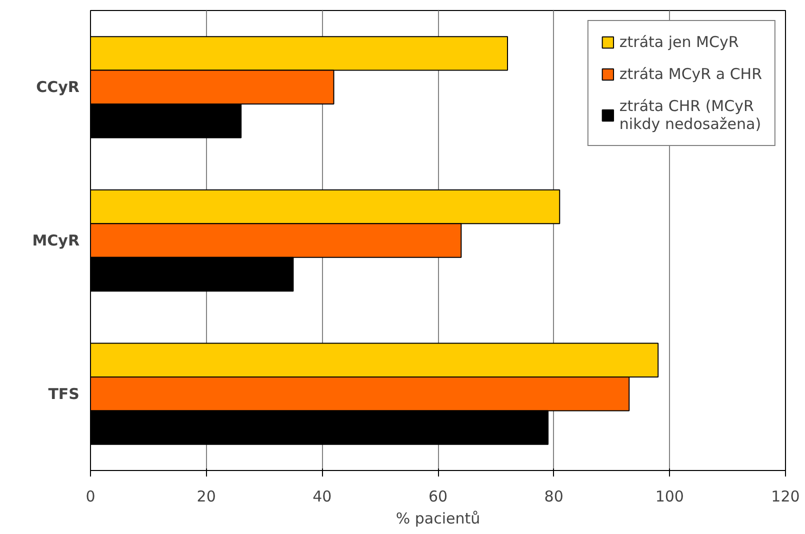  Describe the element at coordinates (206, 497) in the screenshot. I see `x-tick-label: 20` at that location.